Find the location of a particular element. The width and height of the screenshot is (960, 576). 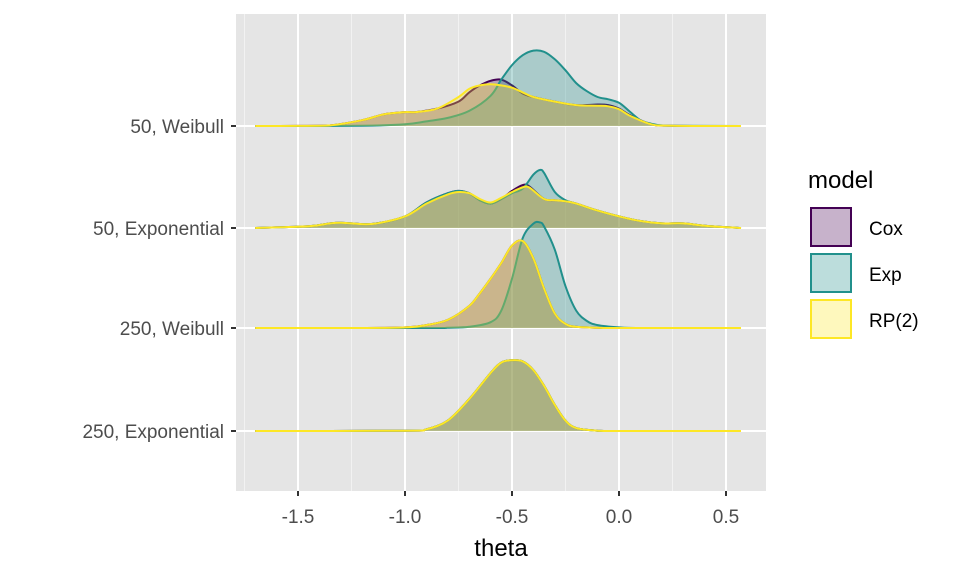

legend-title: model is located at coordinates (840, 180).